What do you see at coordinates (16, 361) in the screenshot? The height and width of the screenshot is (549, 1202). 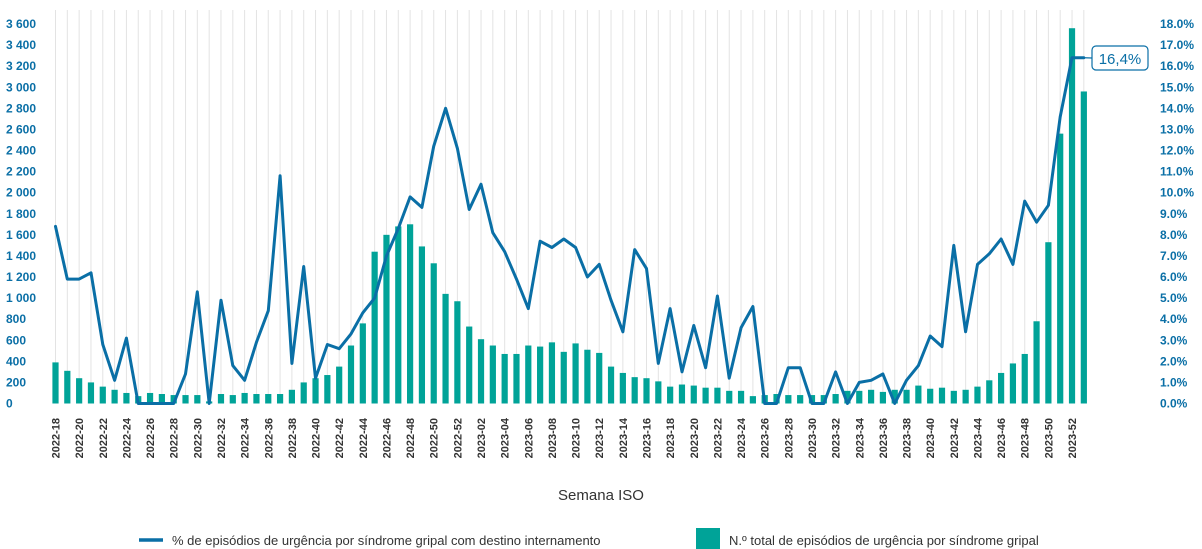 I see `left-tick-label: 400` at bounding box center [16, 361].